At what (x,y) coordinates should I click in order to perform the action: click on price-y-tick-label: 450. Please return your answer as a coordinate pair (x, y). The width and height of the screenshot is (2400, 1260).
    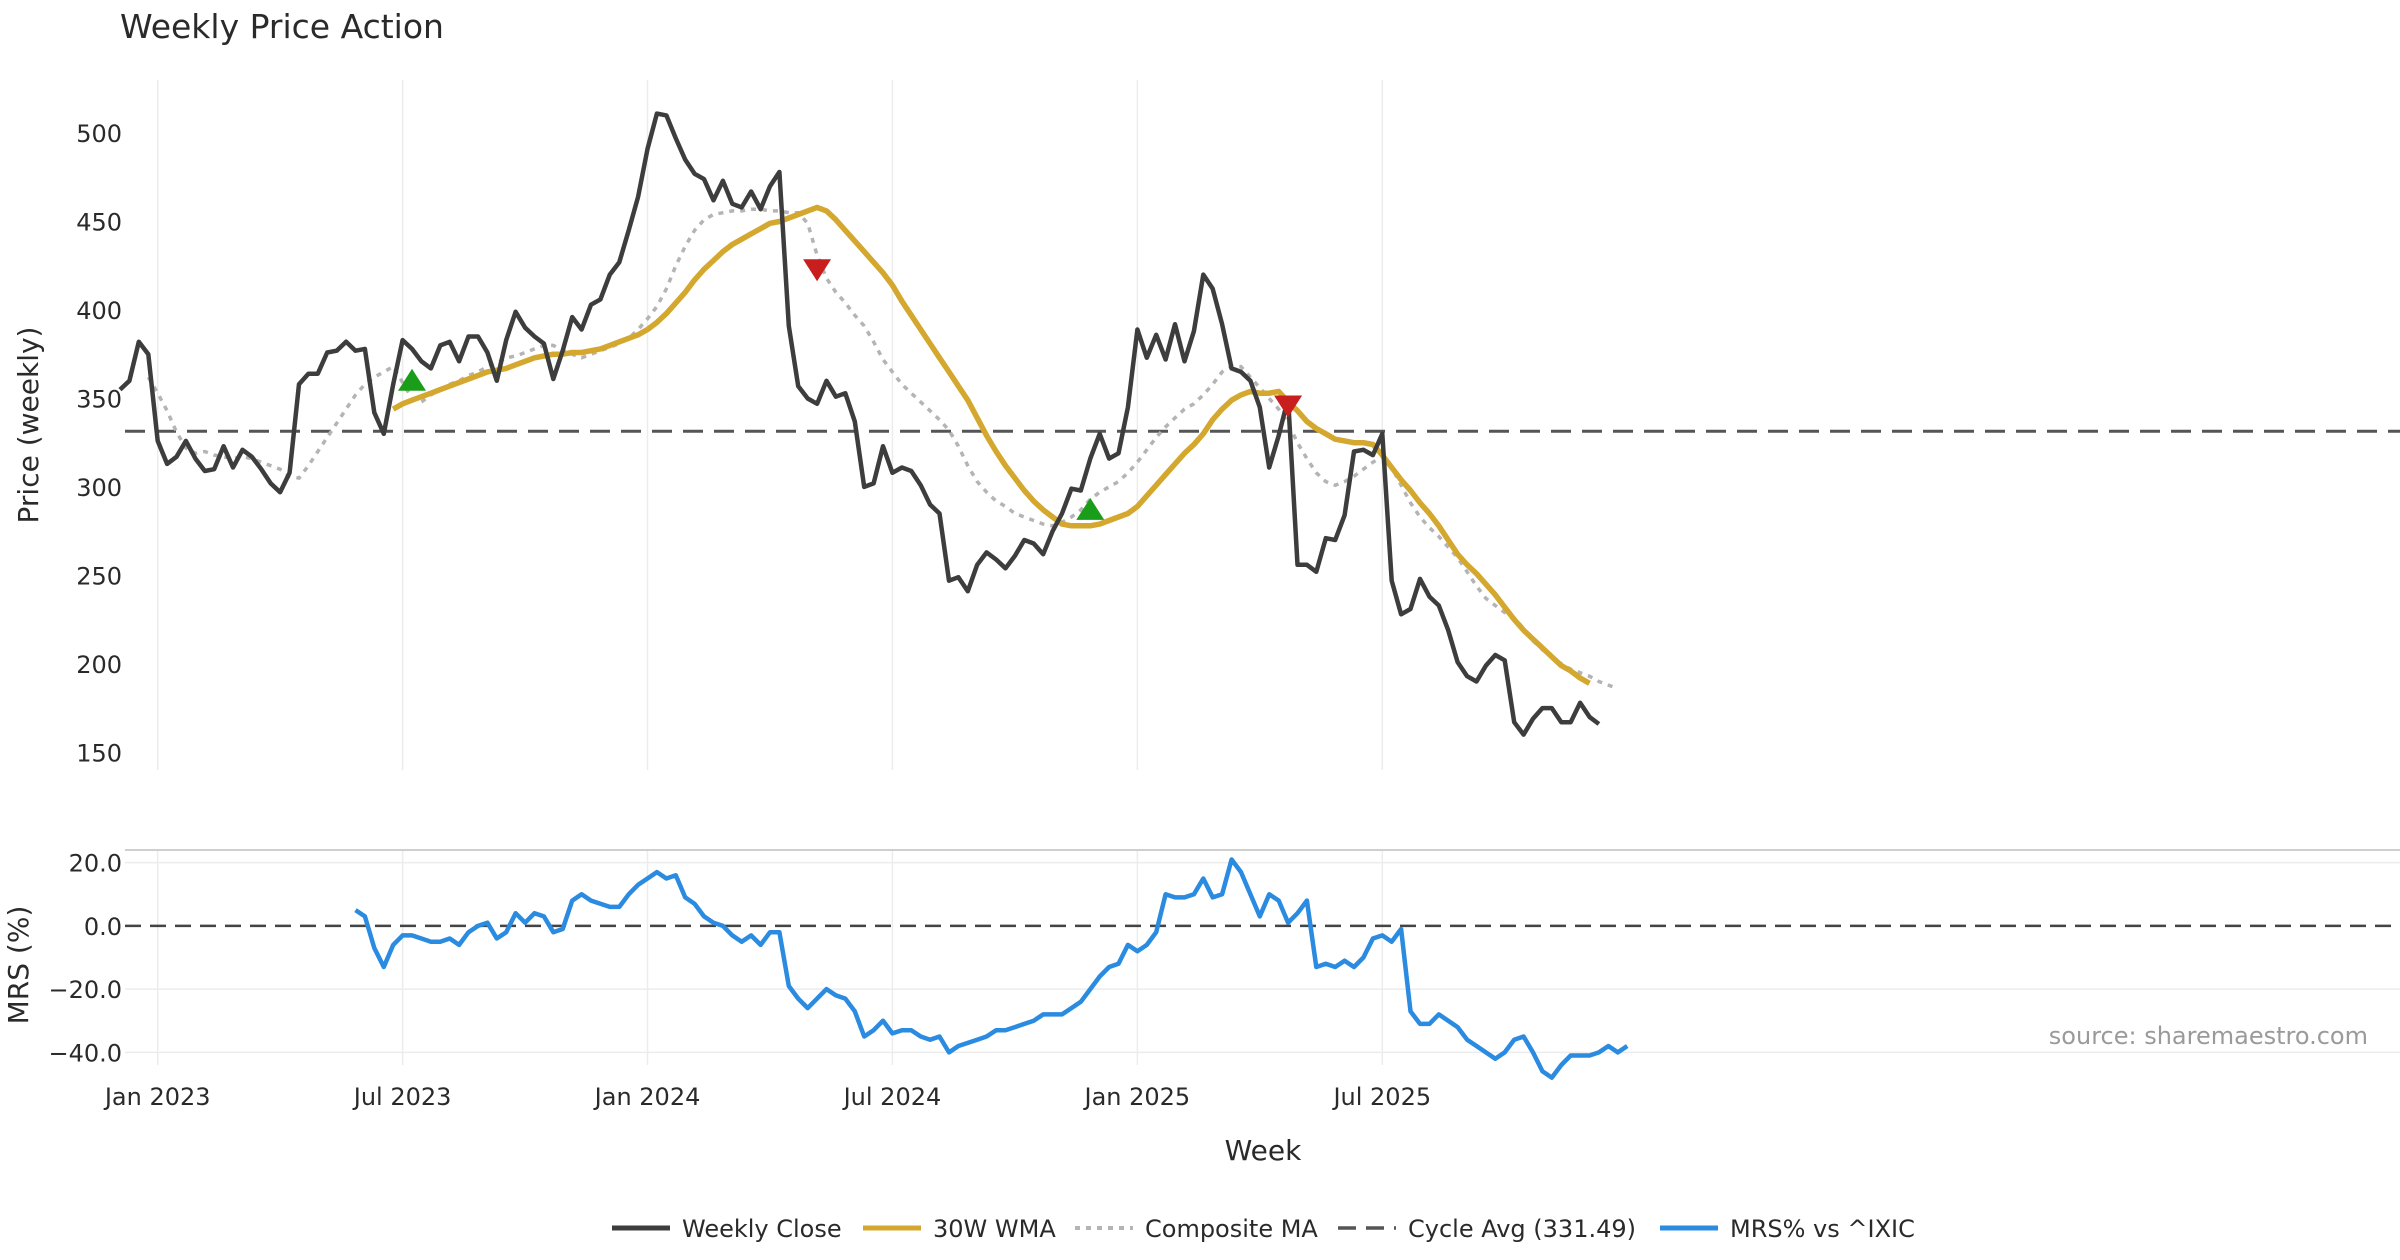
    Looking at the image, I should click on (99, 223).